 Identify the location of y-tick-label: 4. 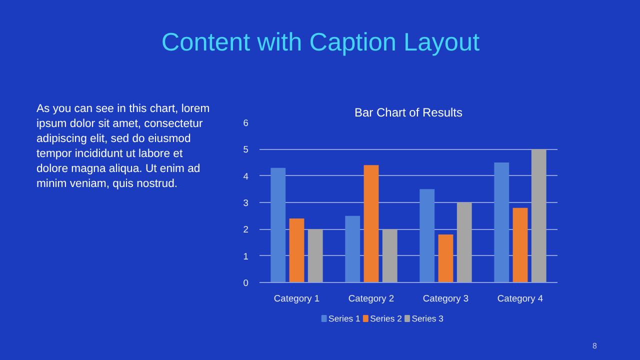
(246, 176).